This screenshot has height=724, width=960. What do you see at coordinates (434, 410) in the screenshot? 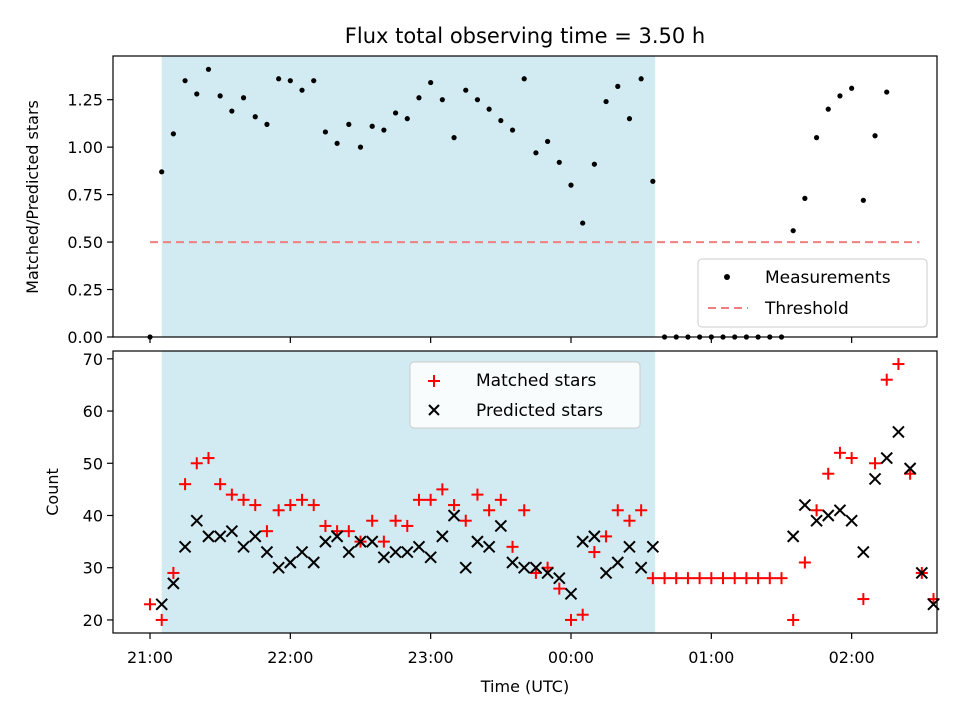
I see `legend-predicted-marker` at bounding box center [434, 410].